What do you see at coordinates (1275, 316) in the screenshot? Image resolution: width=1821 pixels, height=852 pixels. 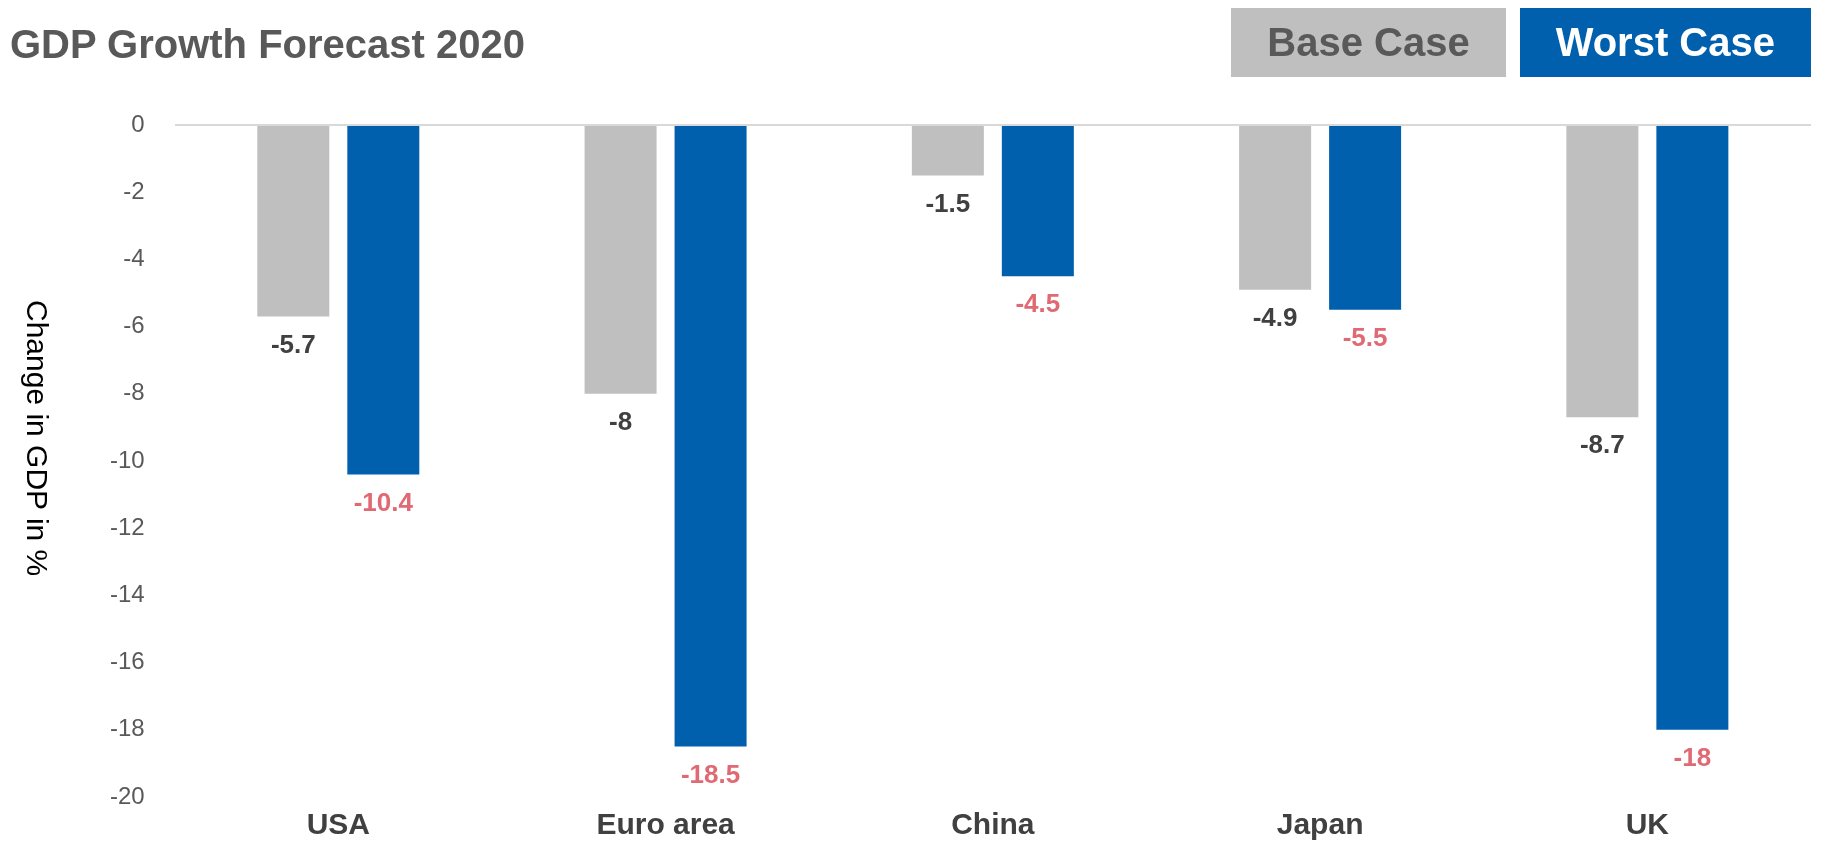 I see `data-label: -4.9` at bounding box center [1275, 316].